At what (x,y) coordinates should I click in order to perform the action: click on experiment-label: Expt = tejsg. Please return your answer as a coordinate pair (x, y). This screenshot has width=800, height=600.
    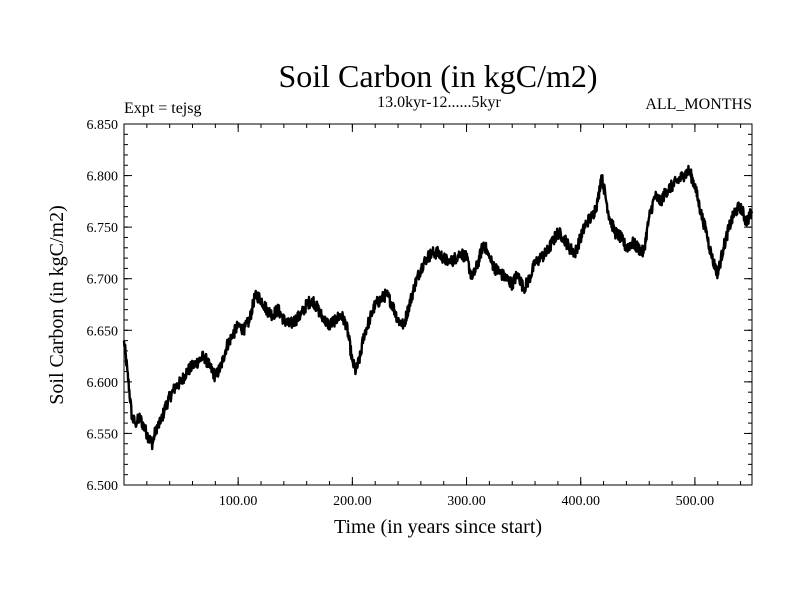
    Looking at the image, I should click on (162, 108).